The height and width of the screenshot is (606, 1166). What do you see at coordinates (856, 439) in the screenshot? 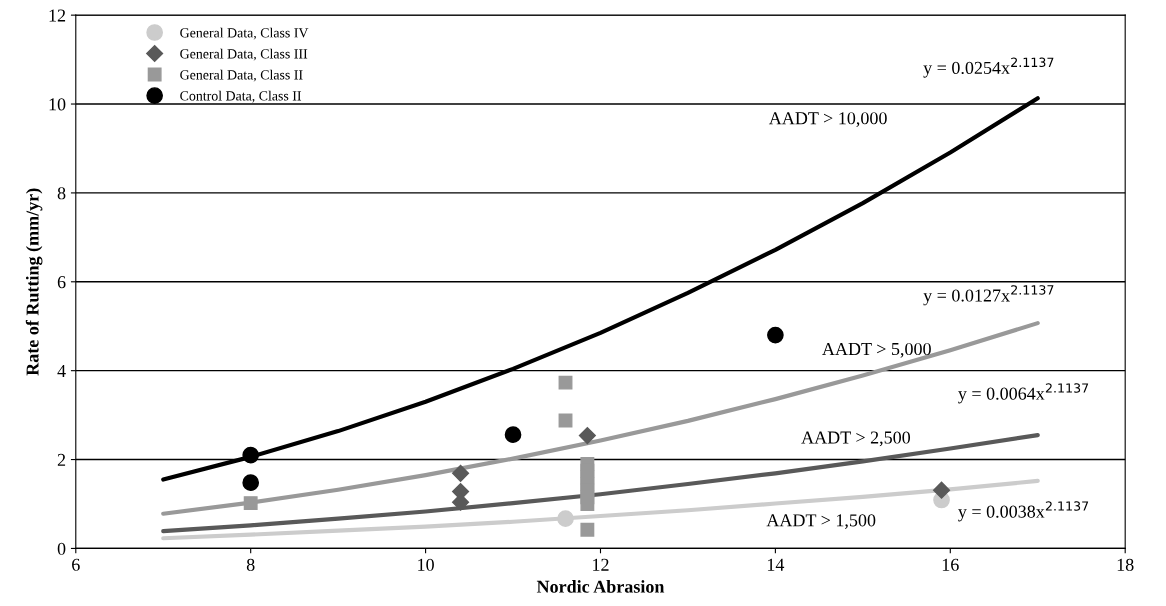
I see `annotation: AADT > 2,500` at bounding box center [856, 439].